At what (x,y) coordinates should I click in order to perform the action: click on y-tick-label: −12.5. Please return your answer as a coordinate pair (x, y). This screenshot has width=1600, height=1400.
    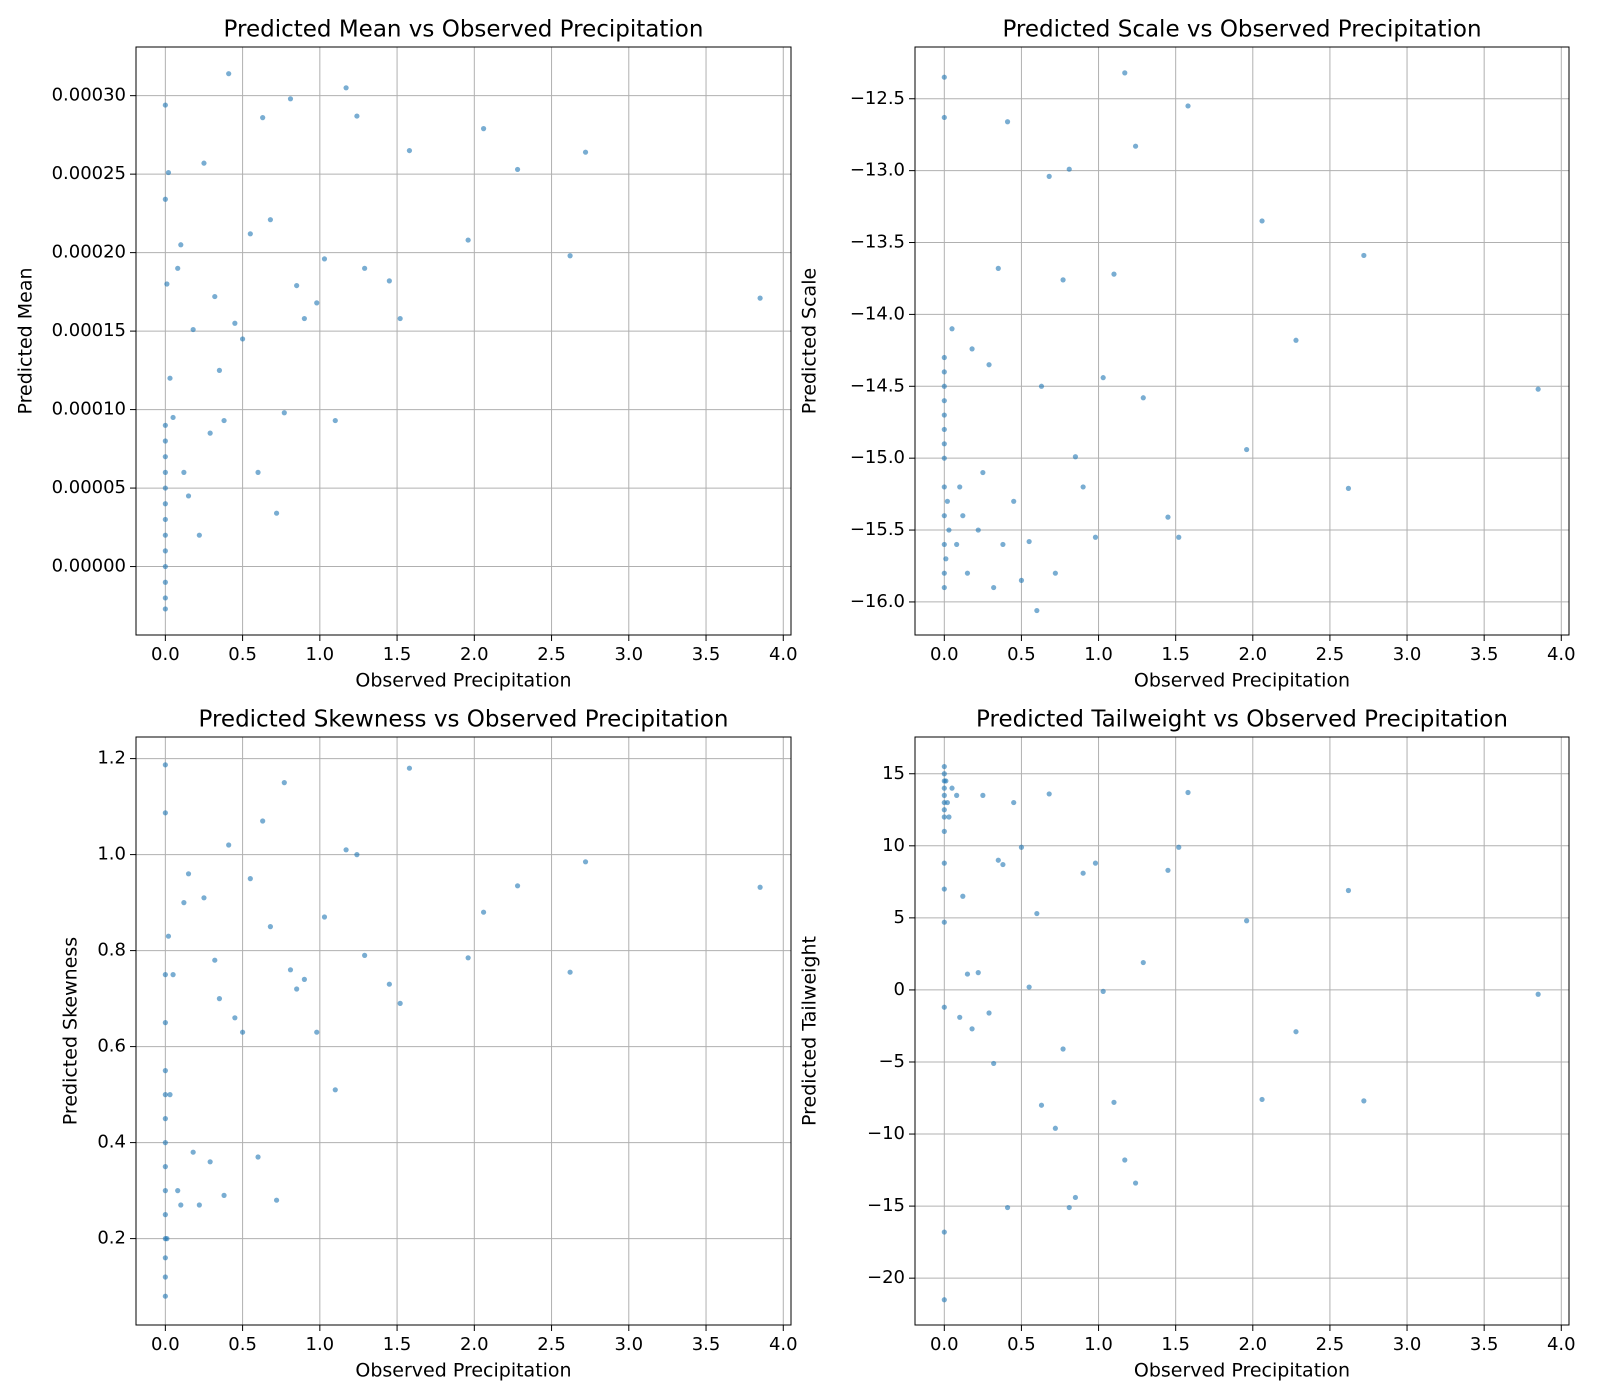
    Looking at the image, I should click on (877, 98).